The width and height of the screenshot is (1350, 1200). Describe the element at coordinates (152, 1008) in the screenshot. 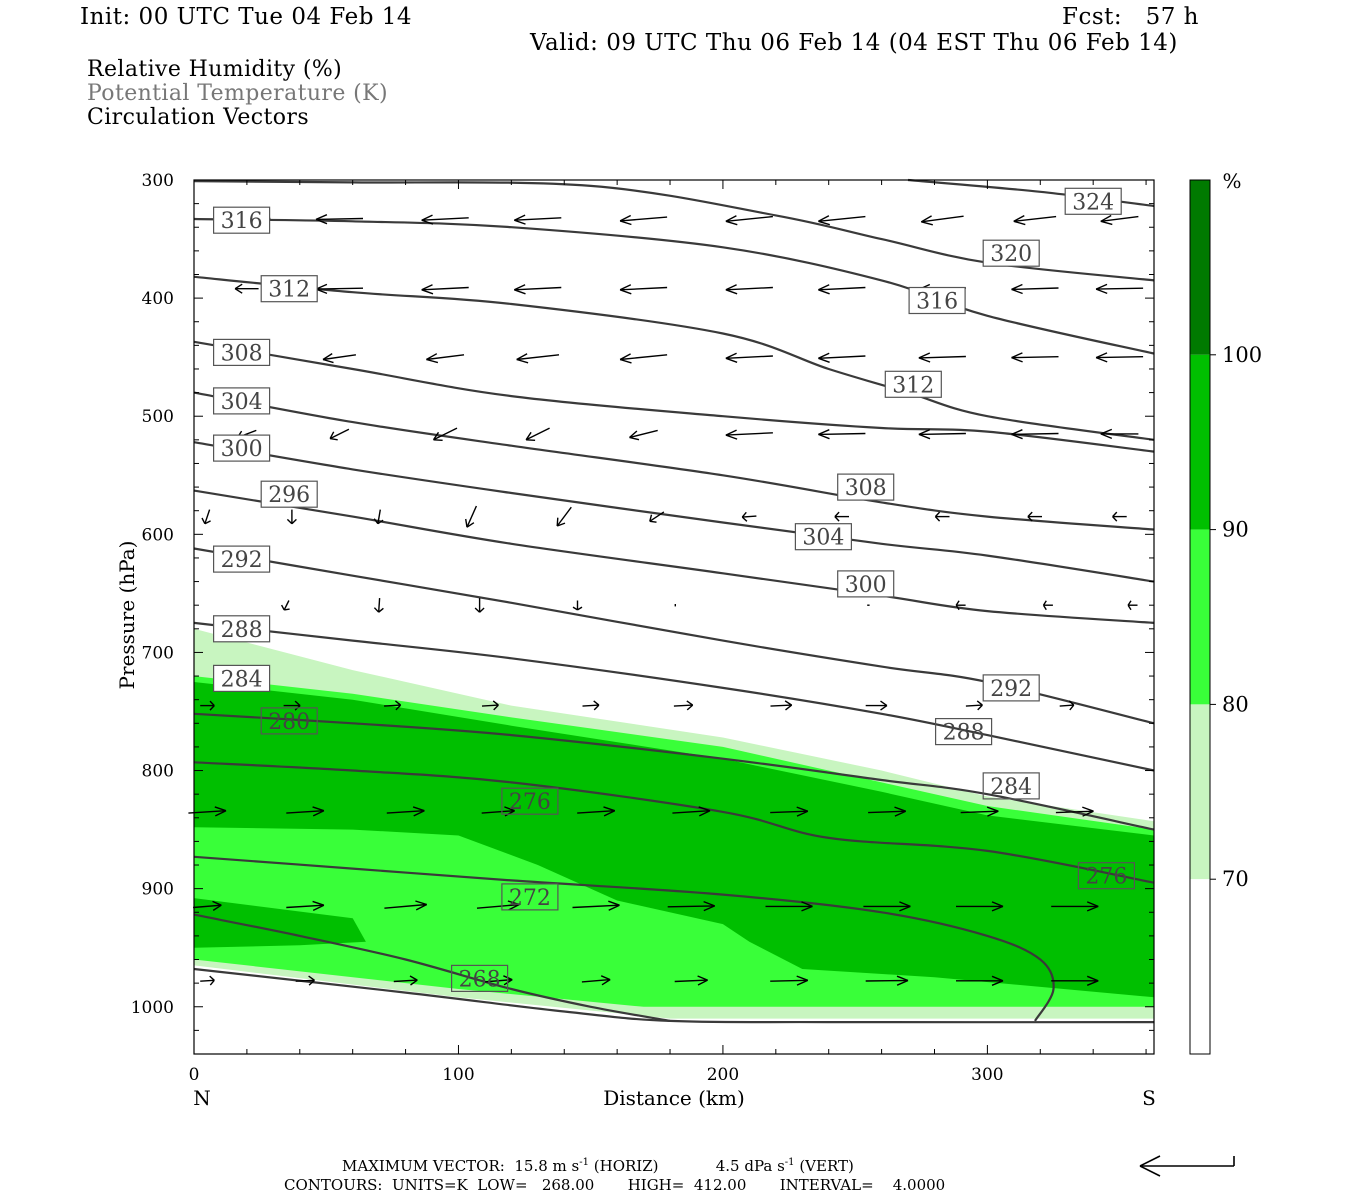

I see `y-tick-label: 1000` at that location.